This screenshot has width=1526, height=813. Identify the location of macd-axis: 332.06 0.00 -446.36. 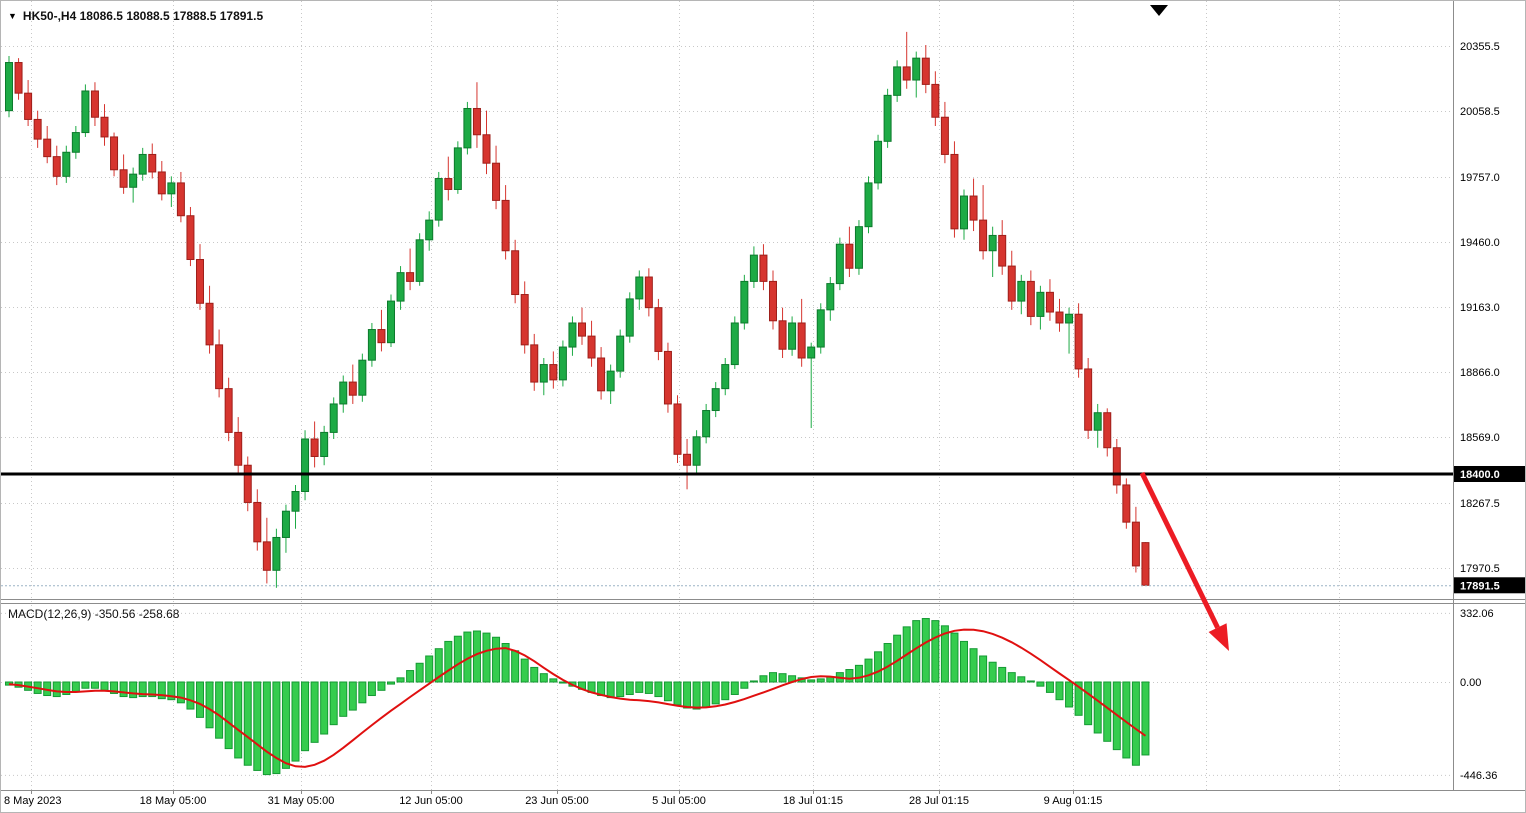
(1478, 695).